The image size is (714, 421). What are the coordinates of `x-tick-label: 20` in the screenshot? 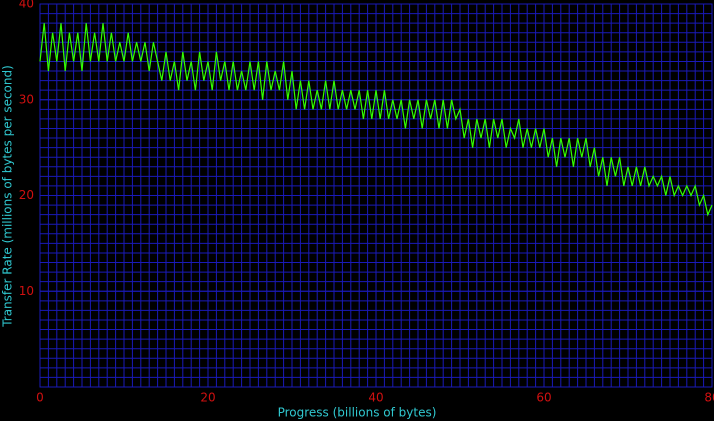 It's located at (207, 398).